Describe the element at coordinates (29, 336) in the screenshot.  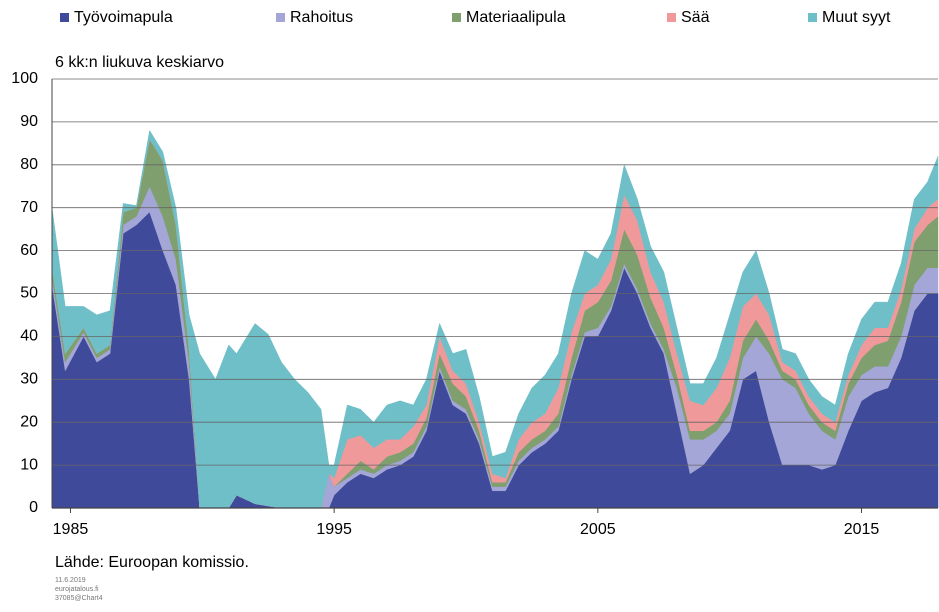
I see `y-tick-label: 40` at that location.